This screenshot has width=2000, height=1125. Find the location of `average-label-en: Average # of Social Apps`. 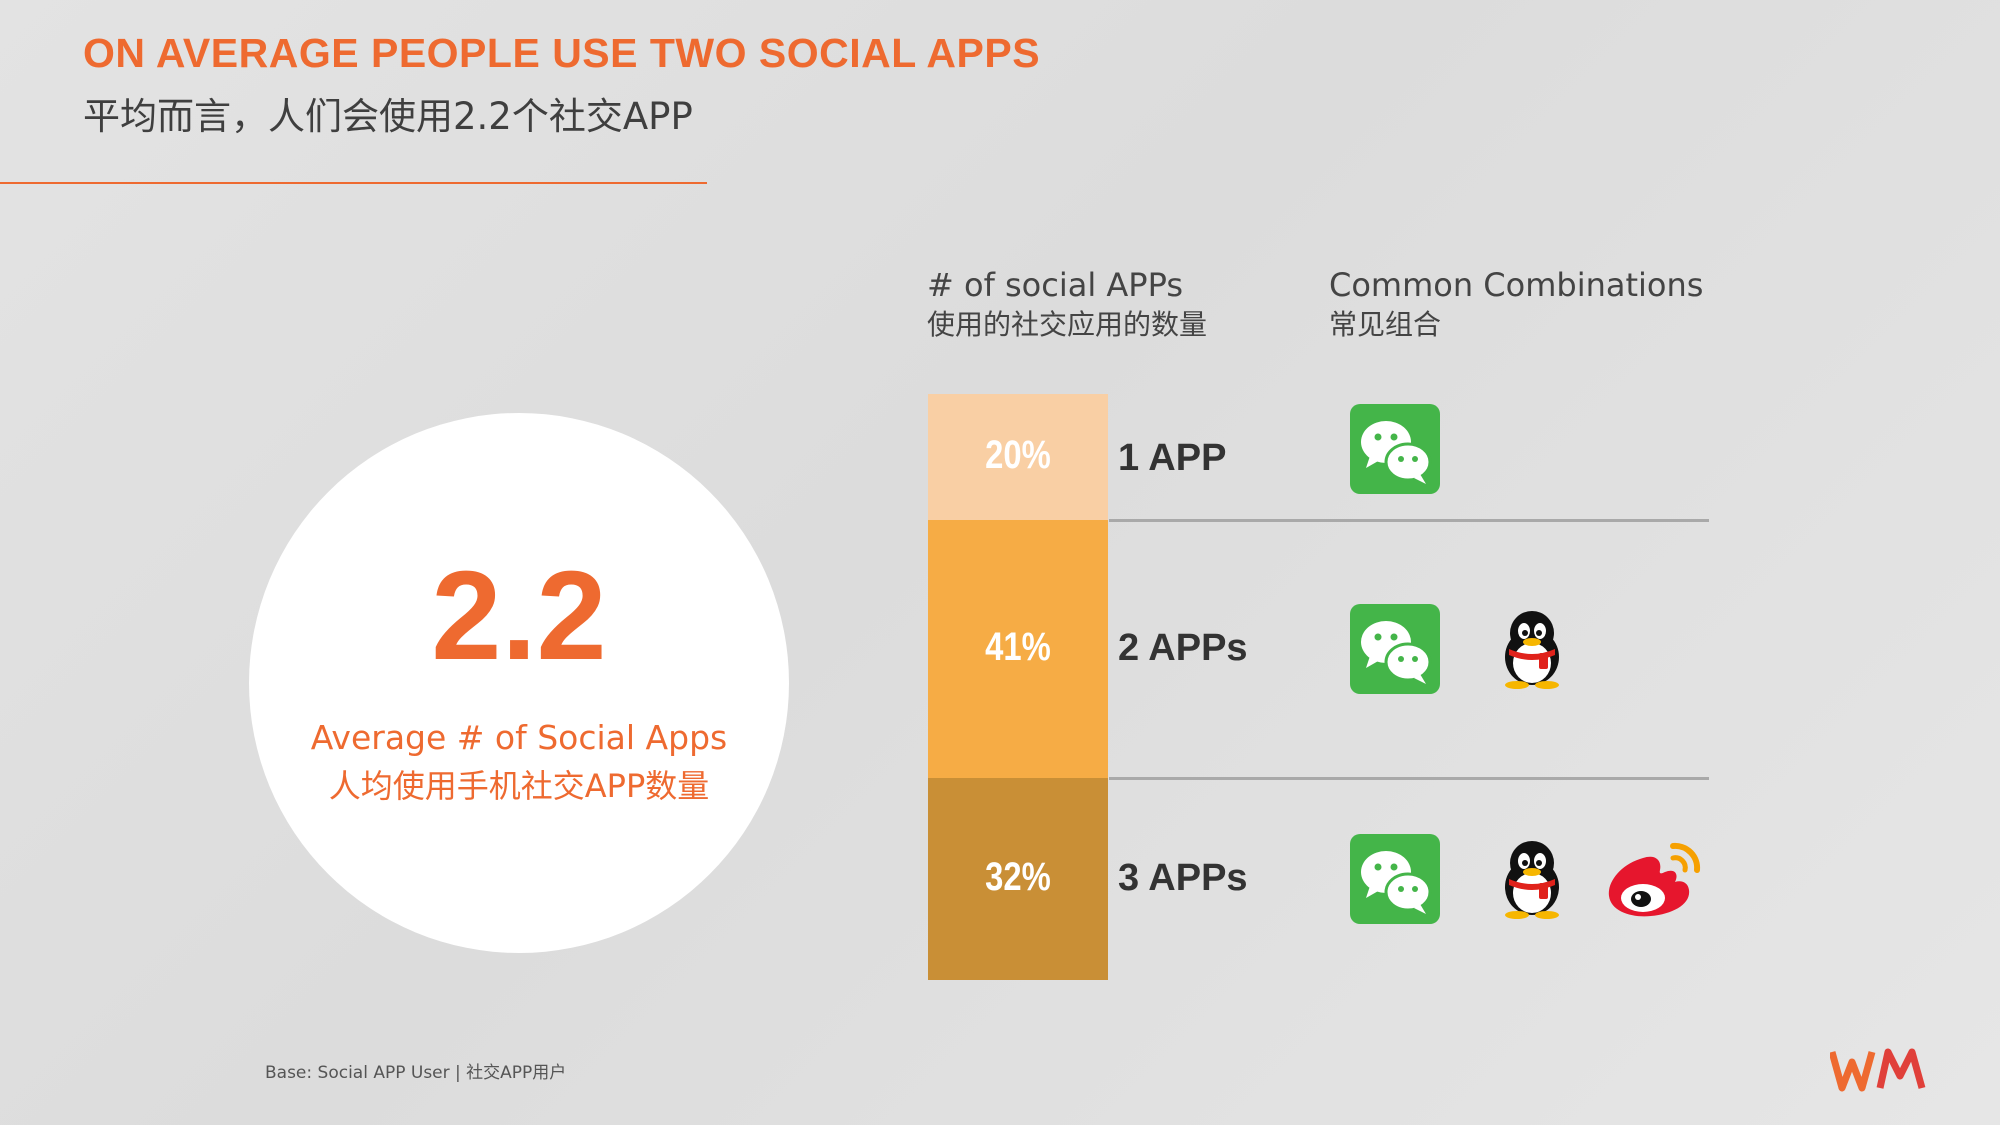

average-label-en: Average # of Social Apps is located at coordinates (519, 737).